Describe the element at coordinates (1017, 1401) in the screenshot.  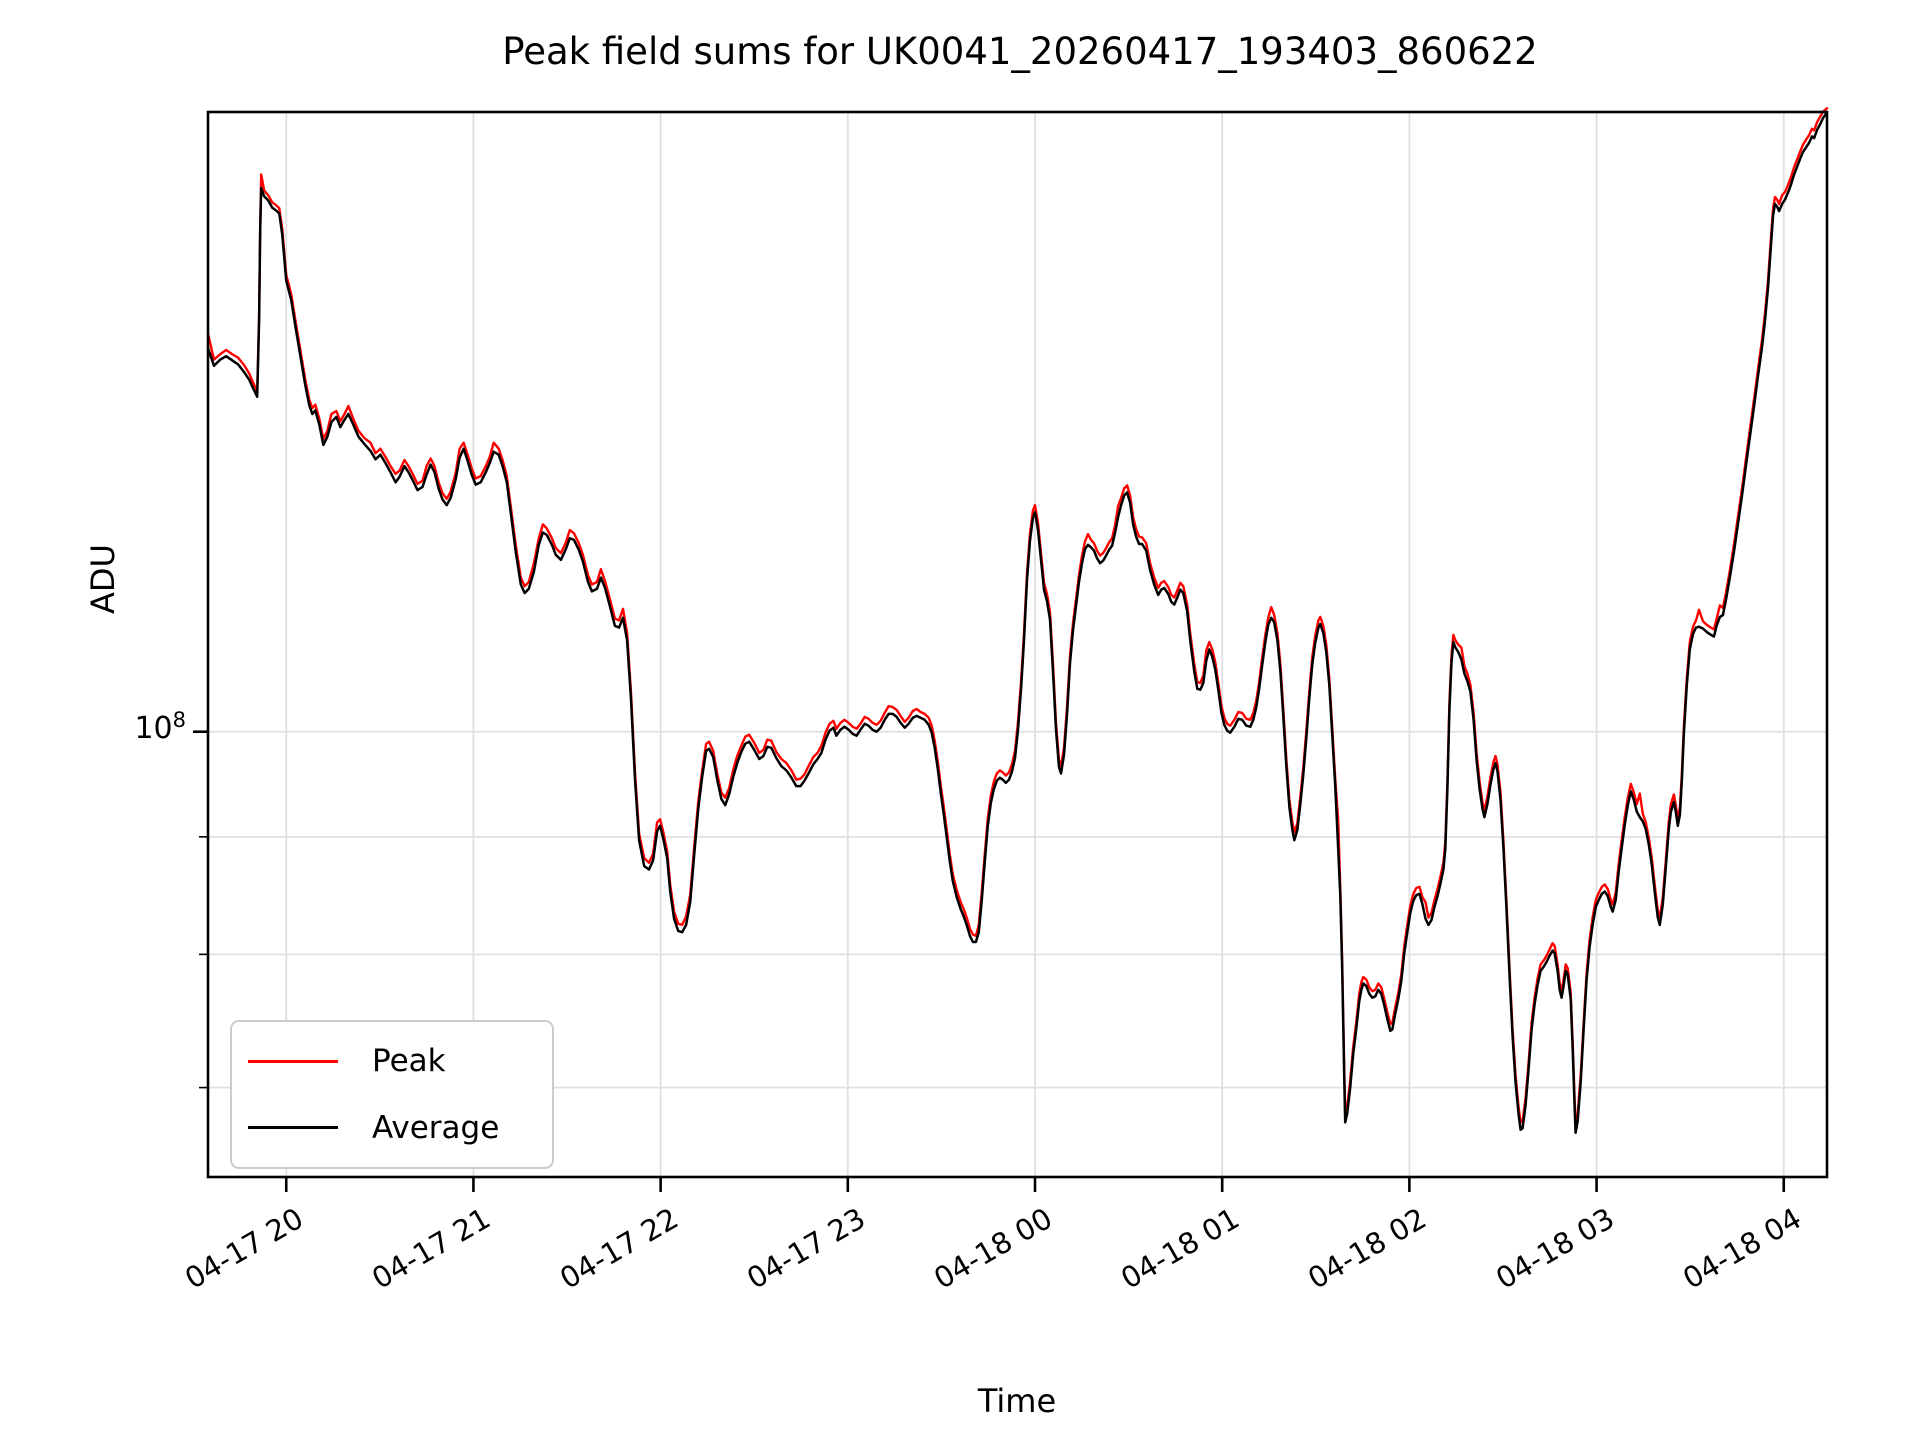
I see `x-axis-label: Time` at that location.